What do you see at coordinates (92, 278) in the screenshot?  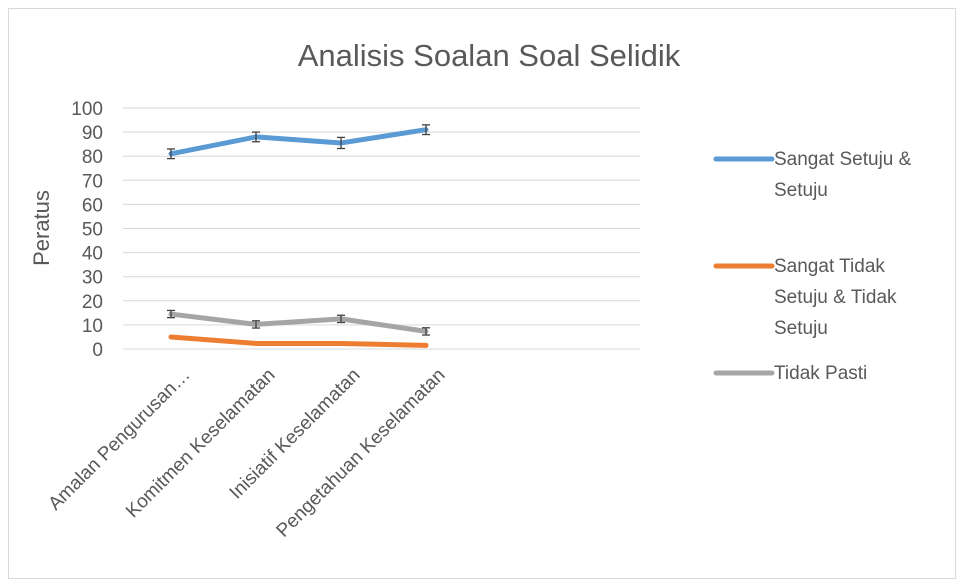 I see `y-tick-label: 30` at bounding box center [92, 278].